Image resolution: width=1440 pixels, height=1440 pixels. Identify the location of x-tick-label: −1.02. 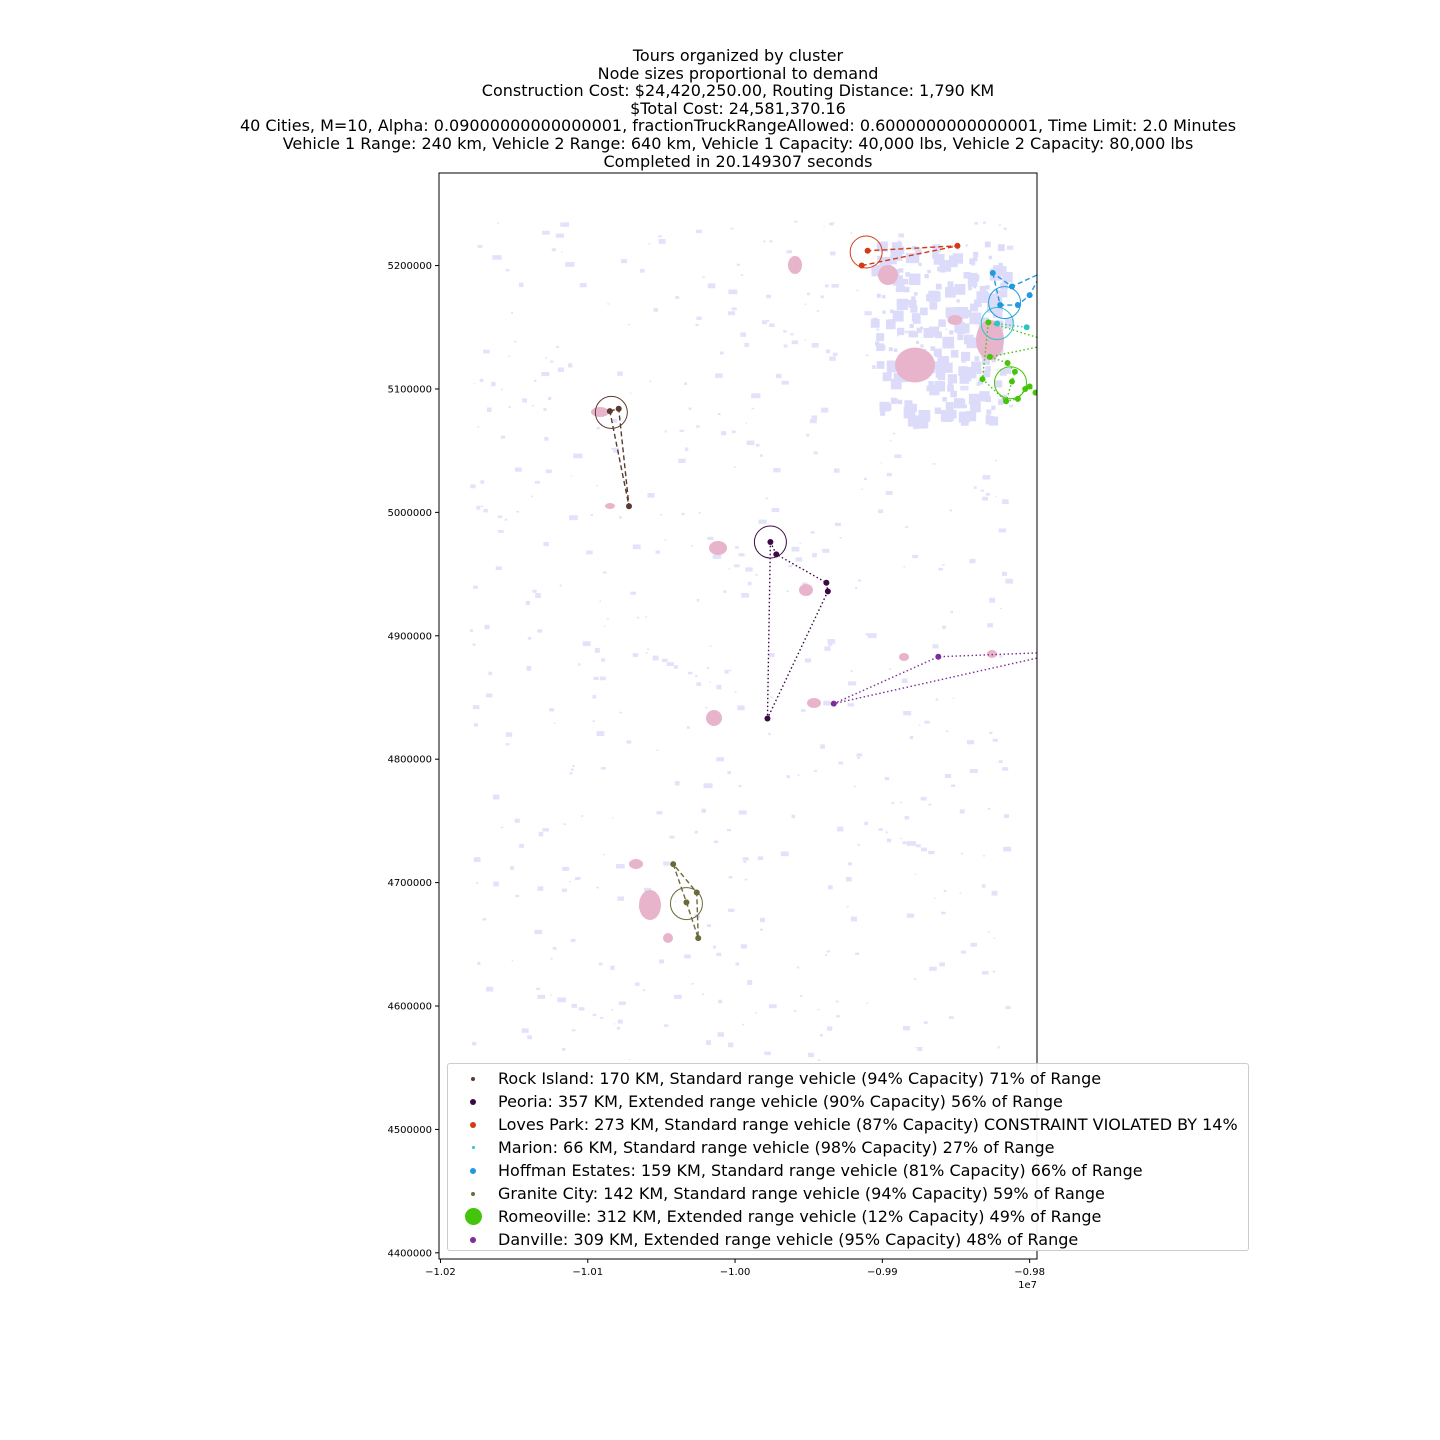
(440, 1272).